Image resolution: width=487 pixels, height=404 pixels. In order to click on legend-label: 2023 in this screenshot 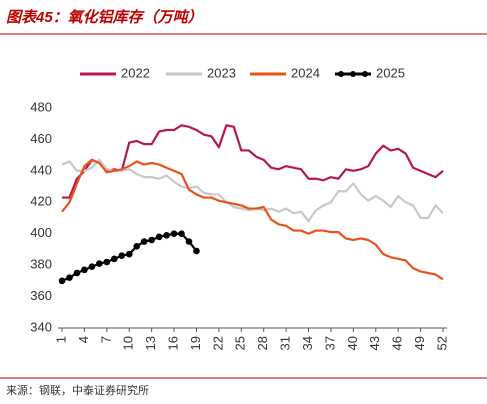, I will do `click(221, 72)`.